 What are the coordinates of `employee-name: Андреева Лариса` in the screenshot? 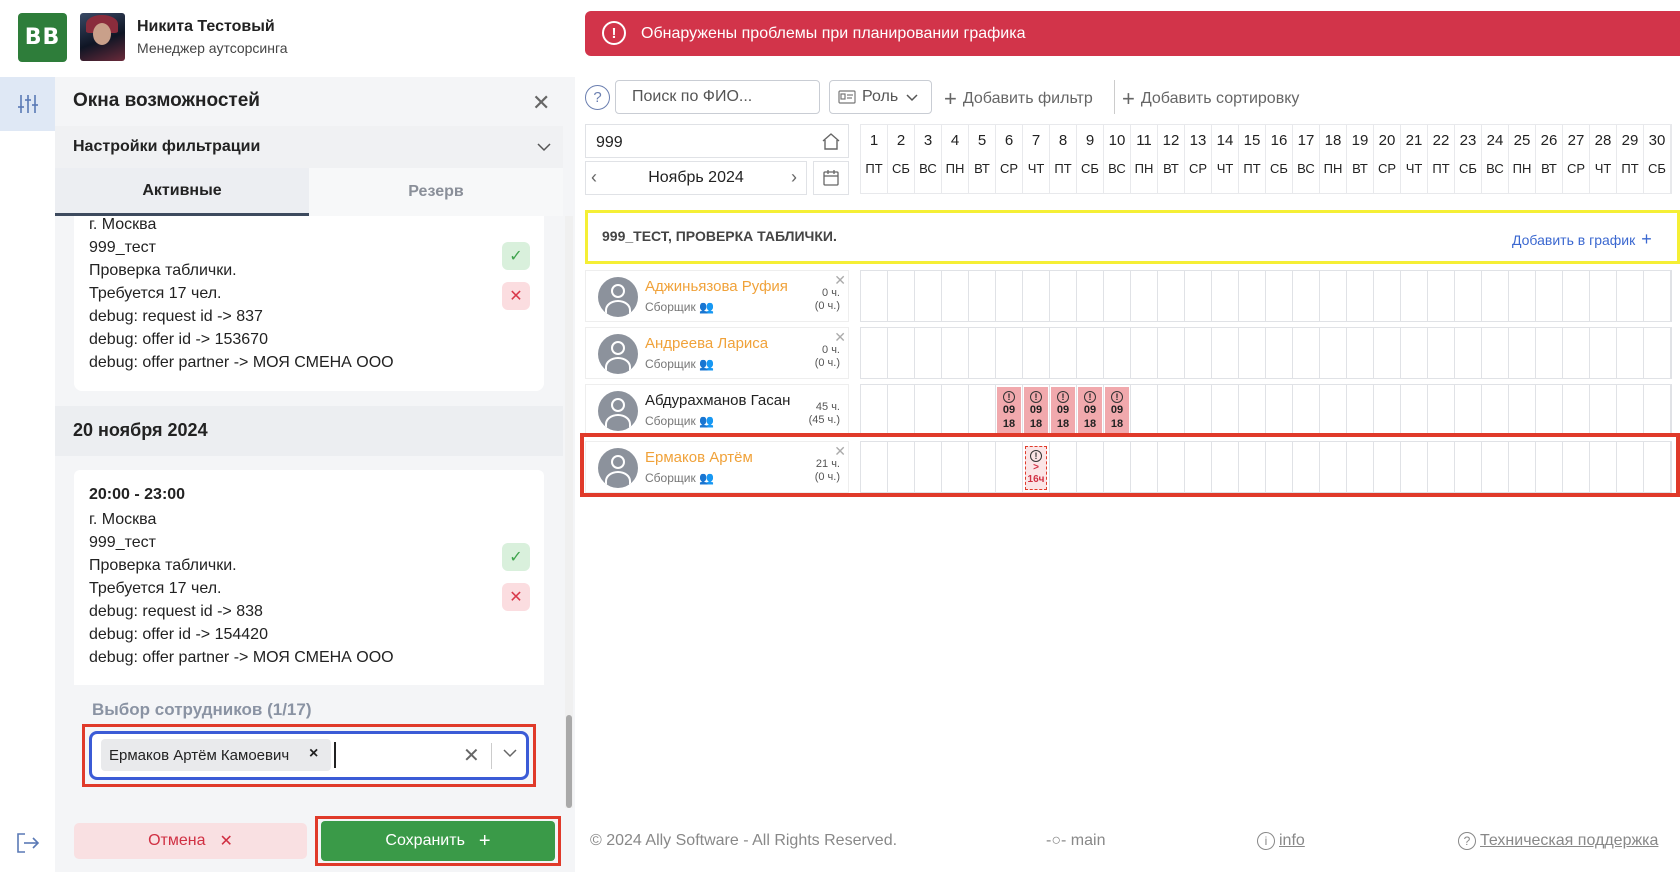 It's located at (707, 343).